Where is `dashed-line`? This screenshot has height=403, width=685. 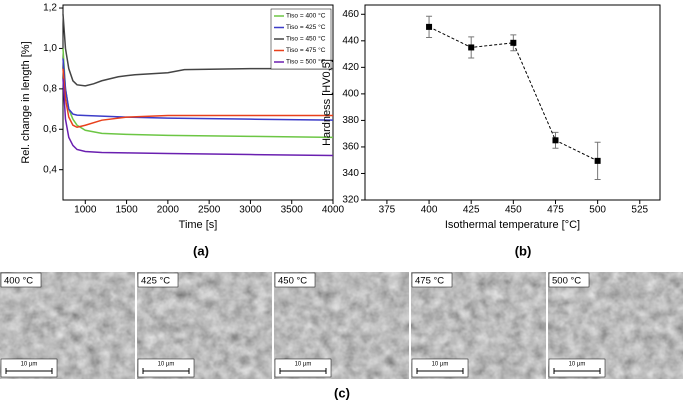 dashed-line is located at coordinates (513, 94).